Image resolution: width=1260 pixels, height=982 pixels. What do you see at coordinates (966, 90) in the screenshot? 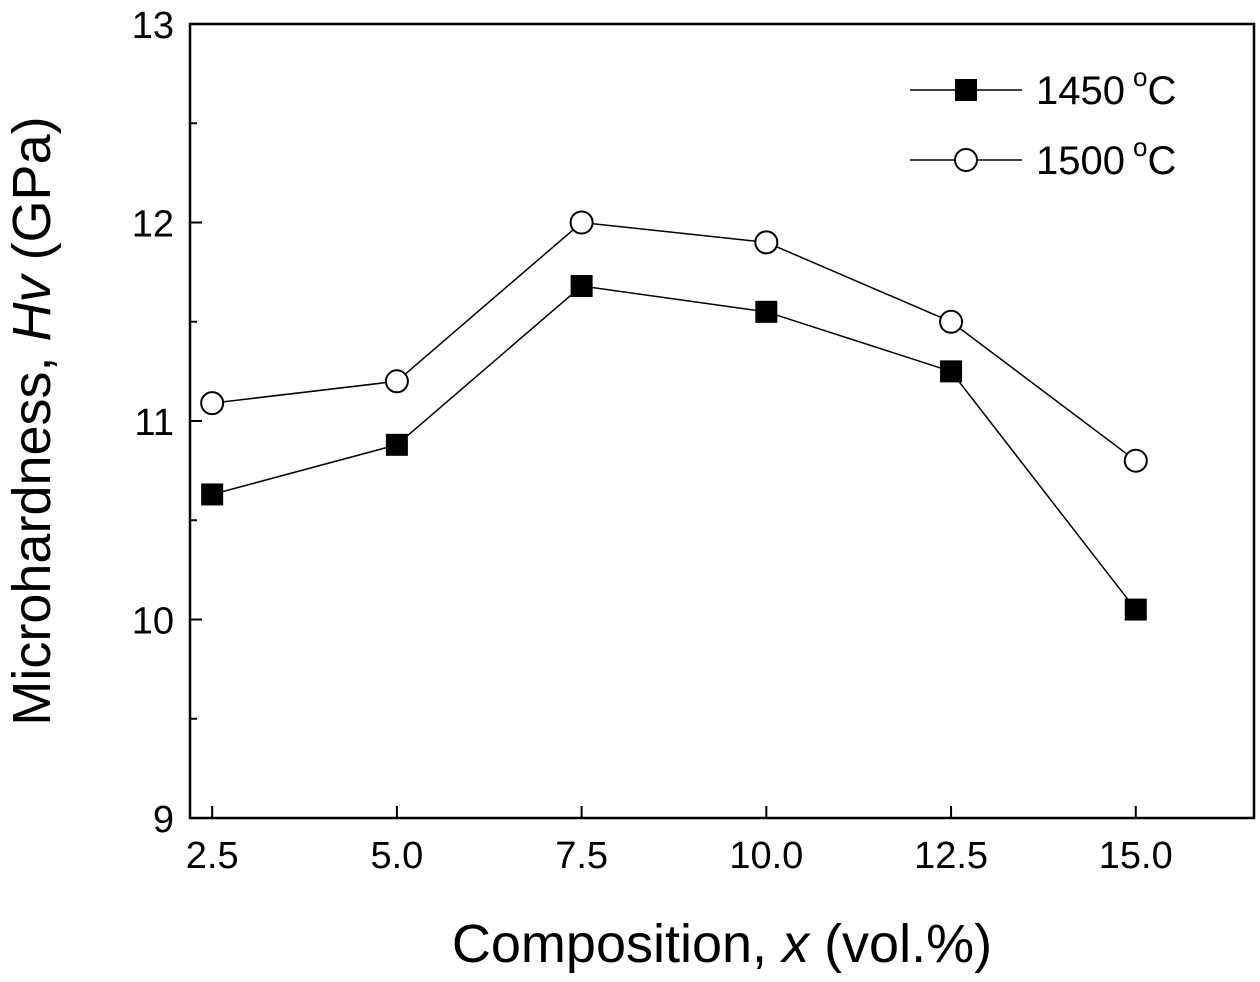
I see `legend-marker-filled-square` at bounding box center [966, 90].